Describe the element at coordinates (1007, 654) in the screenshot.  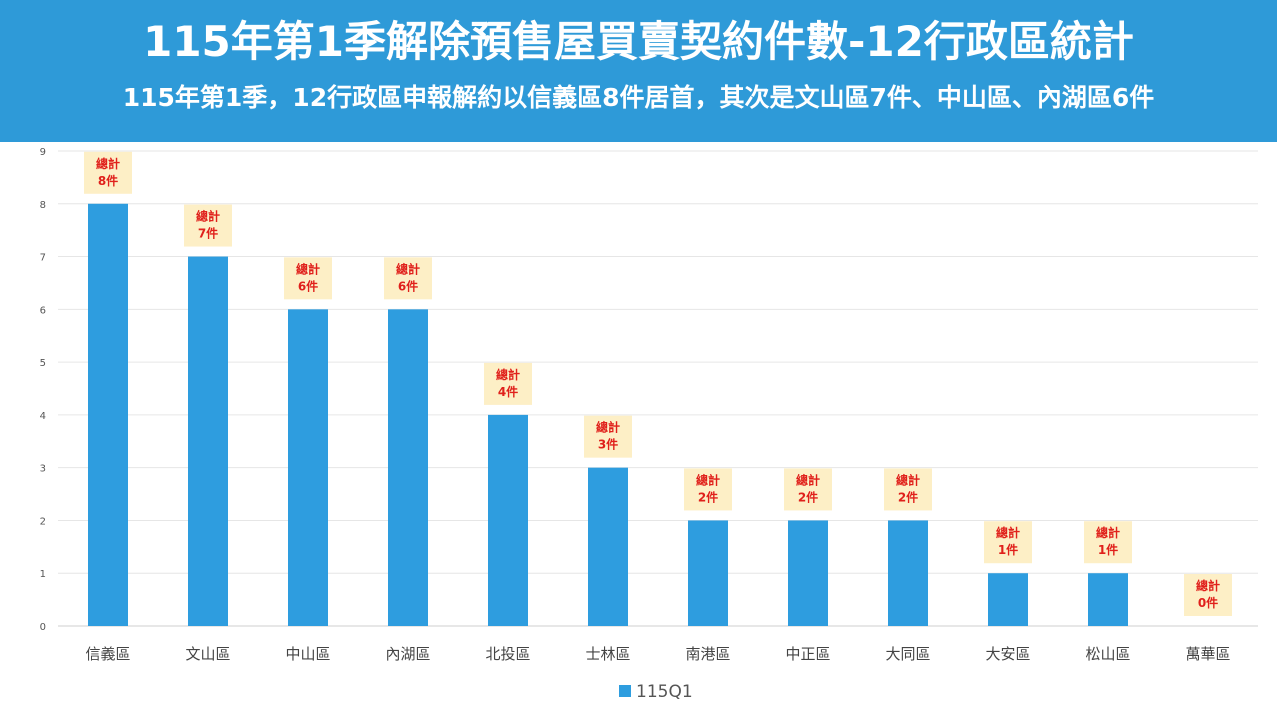
I see `x-tick-label: 大安區` at that location.